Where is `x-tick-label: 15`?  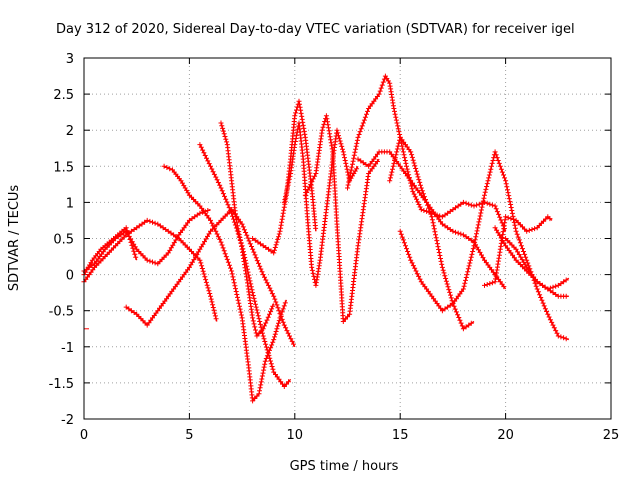
x-tick-label: 15 is located at coordinates (400, 435).